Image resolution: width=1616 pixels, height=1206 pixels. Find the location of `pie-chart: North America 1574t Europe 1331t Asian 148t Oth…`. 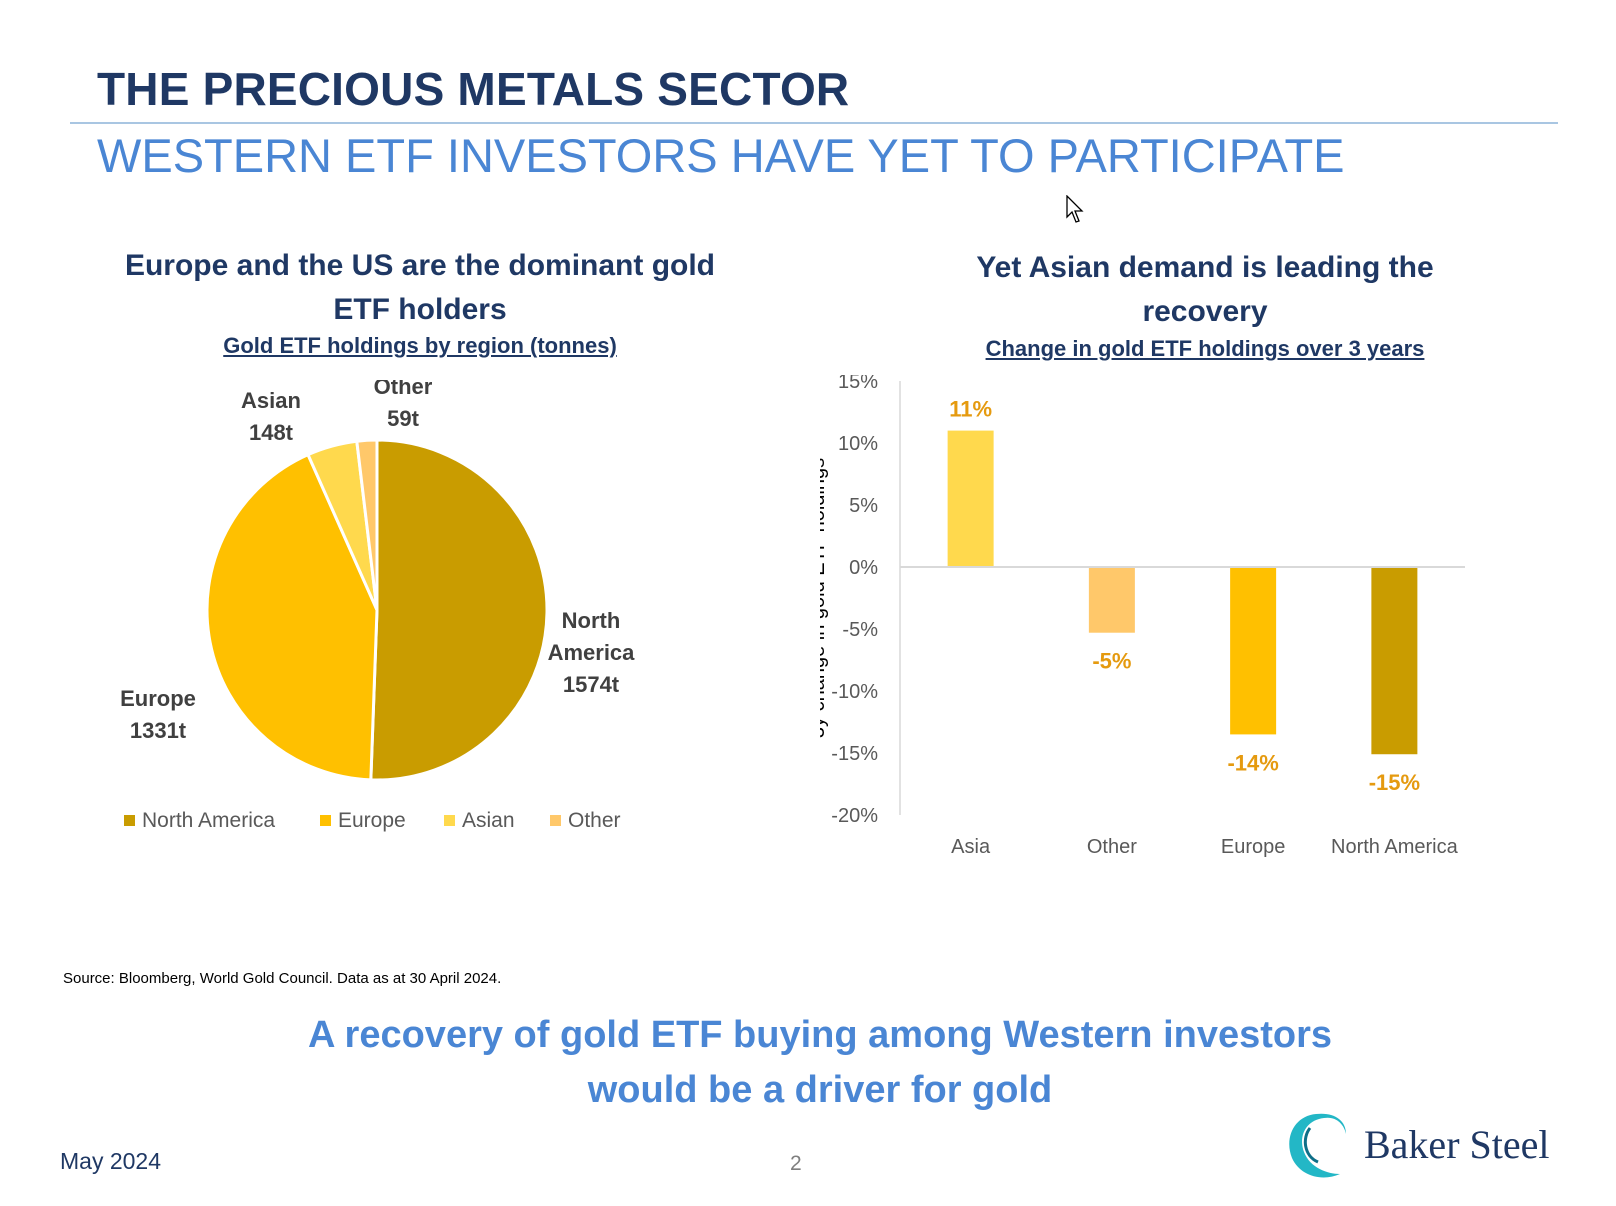

pie-chart: North America 1574t Europe 1331t Asian 148t Oth… is located at coordinates (378, 606).